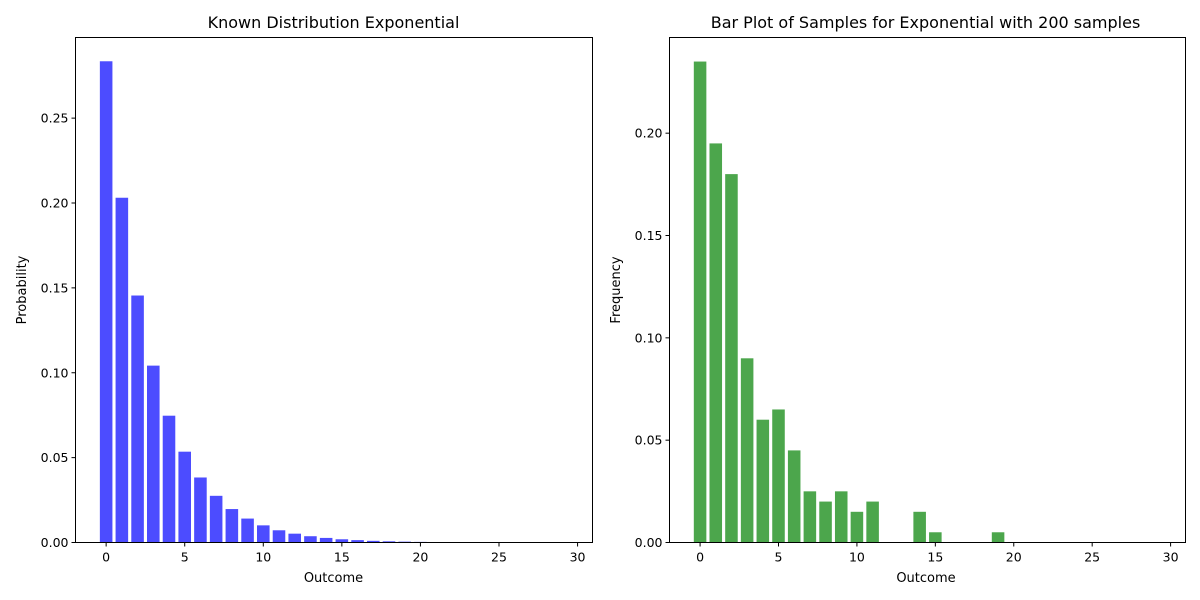 This screenshot has width=1200, height=600. Describe the element at coordinates (55, 118) in the screenshot. I see `y-tick-label: 0.25` at that location.